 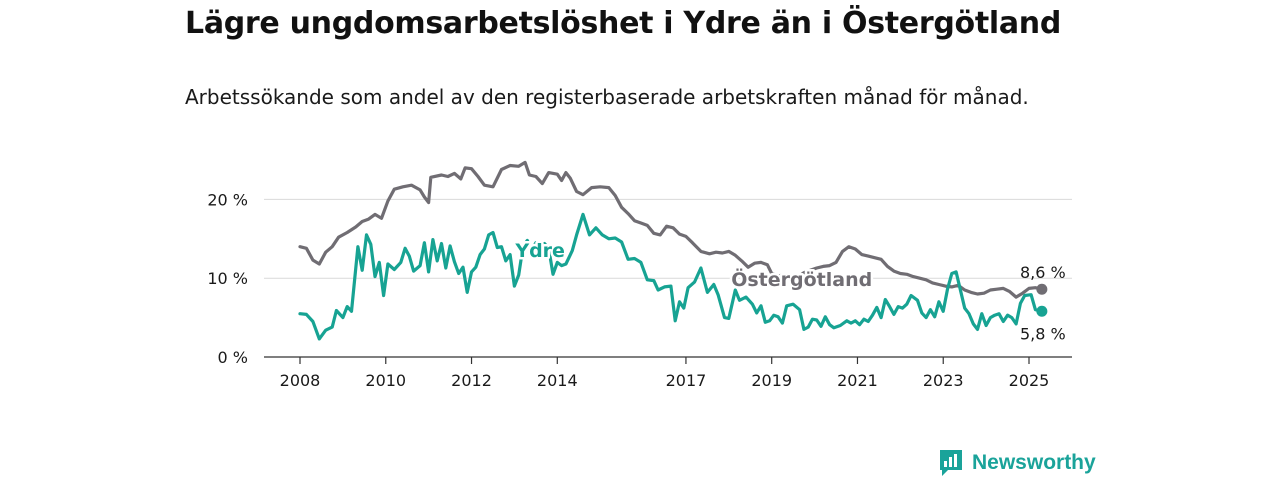 I want to click on y-tick-label: 0 %, so click(x=233, y=357).